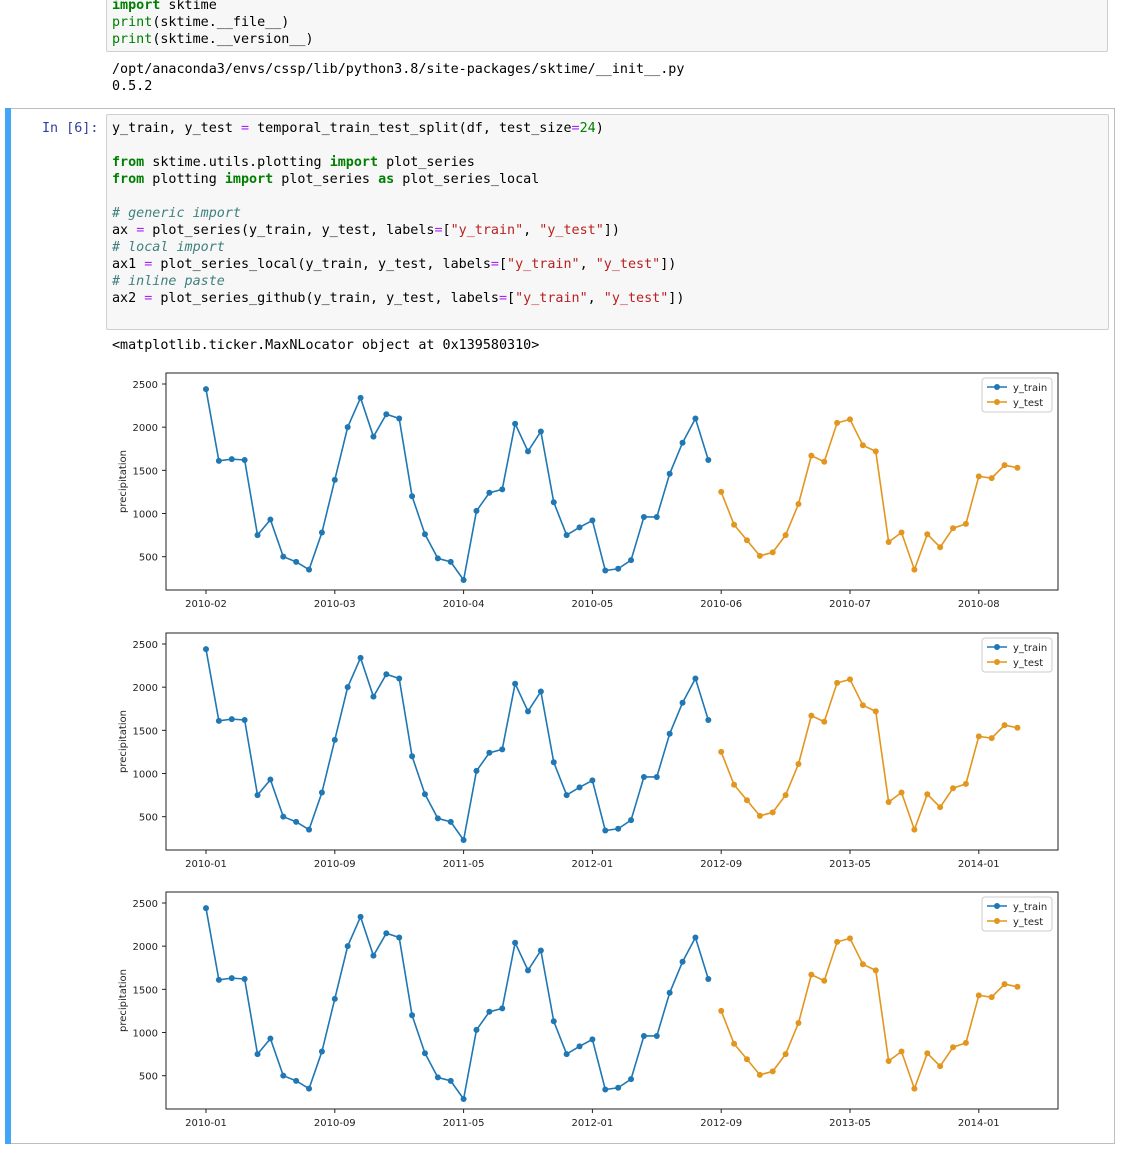  I want to click on selected-cell-indicator, so click(8, 626).